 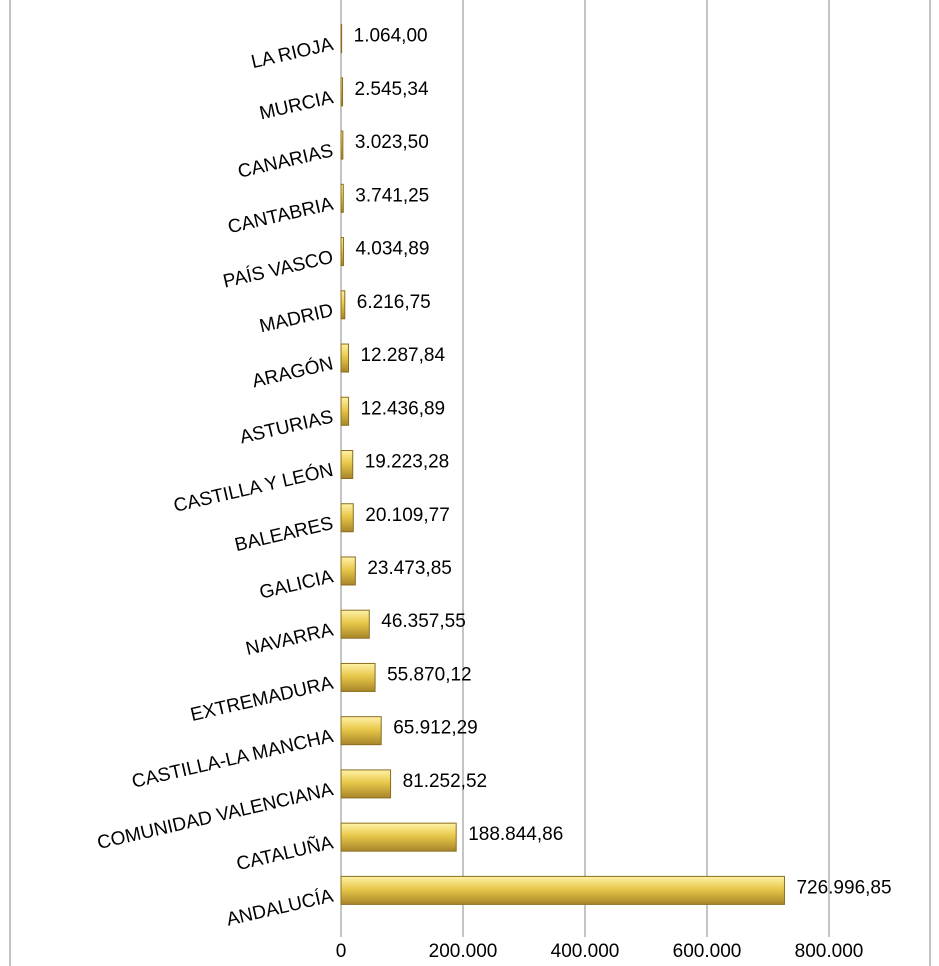 I want to click on value-label: 4.034,89, so click(x=392, y=249).